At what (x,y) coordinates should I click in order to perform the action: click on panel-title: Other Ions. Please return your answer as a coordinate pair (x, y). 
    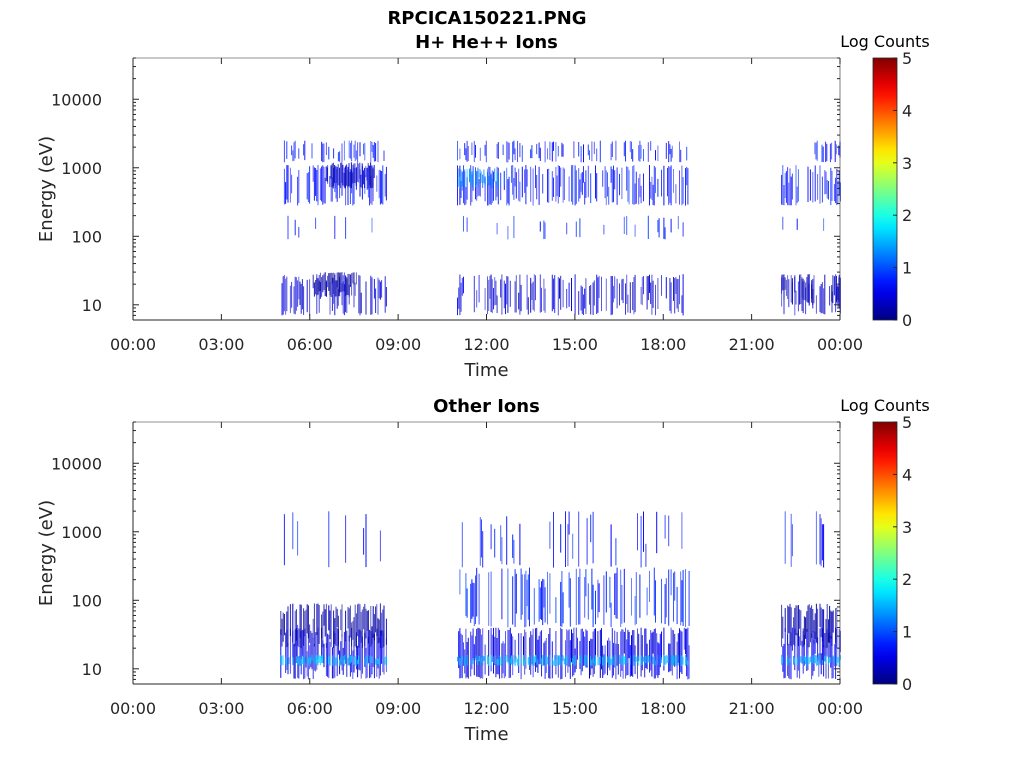
    Looking at the image, I should click on (486, 406).